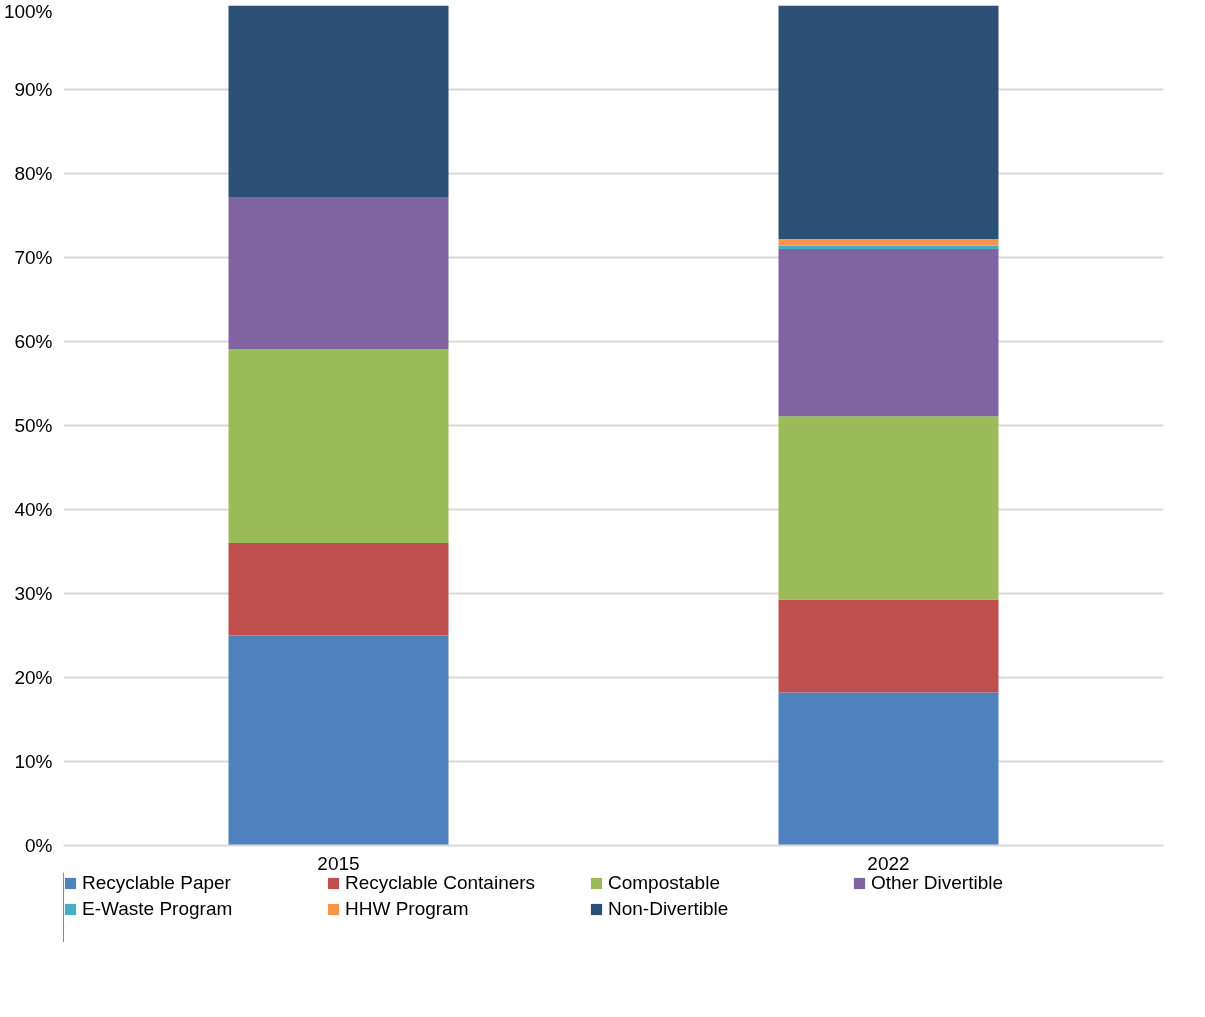  I want to click on x-tick-label: 2015, so click(338, 863).